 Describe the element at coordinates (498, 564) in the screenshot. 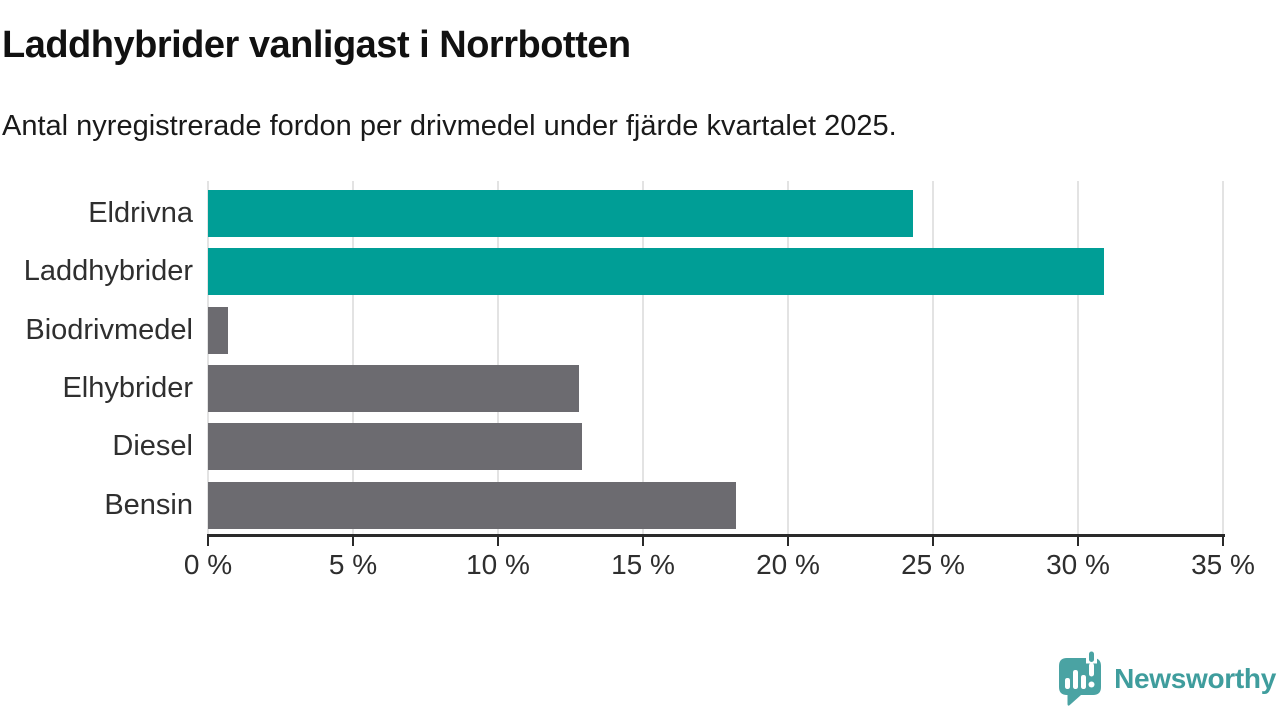

I see `x-axis-tick-label-10: 10 %` at that location.